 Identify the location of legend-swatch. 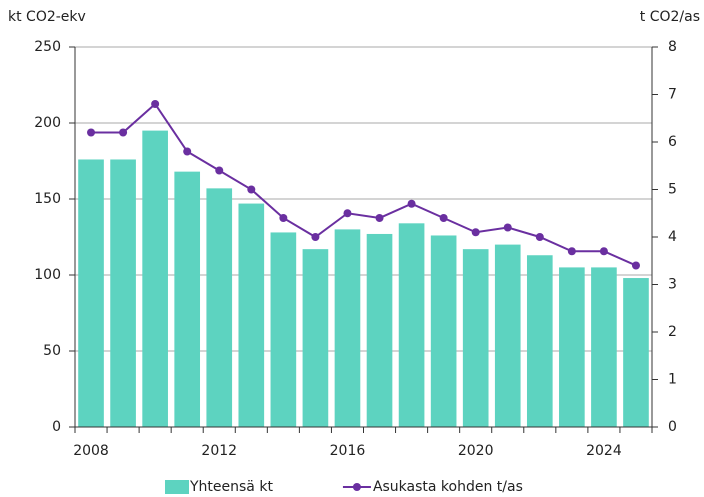
(177, 487).